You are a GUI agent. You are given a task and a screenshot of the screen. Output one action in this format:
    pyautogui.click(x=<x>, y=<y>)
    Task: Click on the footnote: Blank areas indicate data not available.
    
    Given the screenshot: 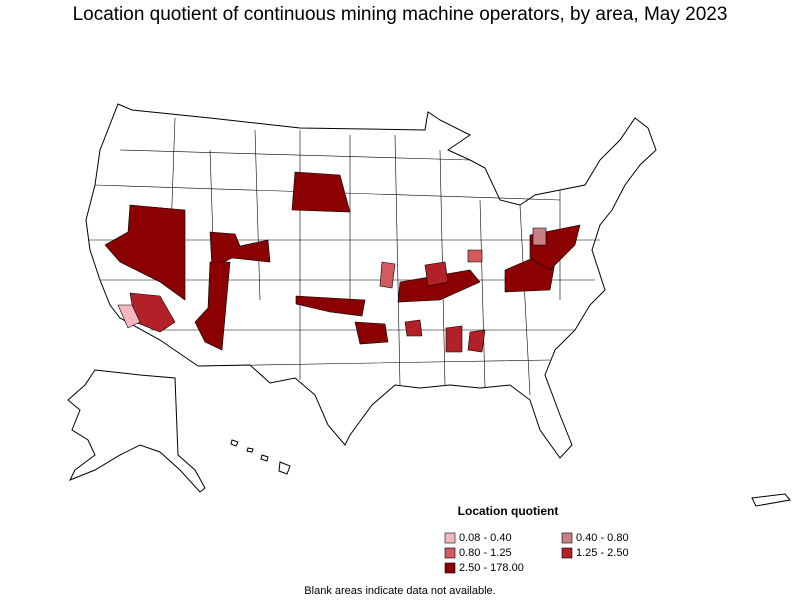 What is the action you would take?
    pyautogui.click(x=399, y=591)
    